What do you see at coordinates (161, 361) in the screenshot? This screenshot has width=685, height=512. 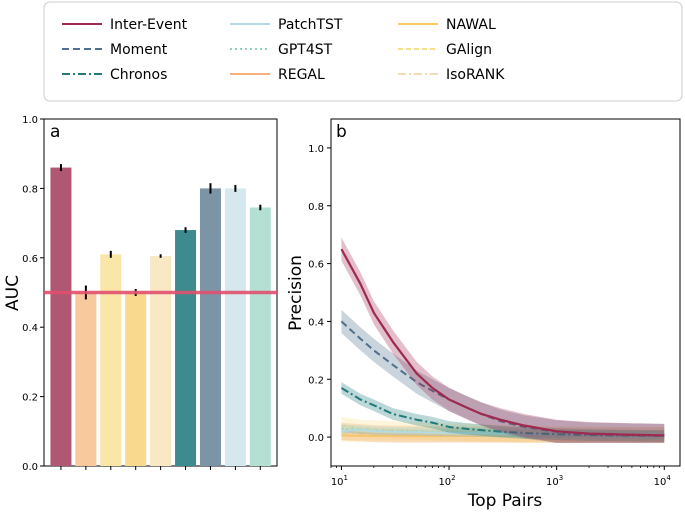 I see `bar-isorank: IsoRANK` at bounding box center [161, 361].